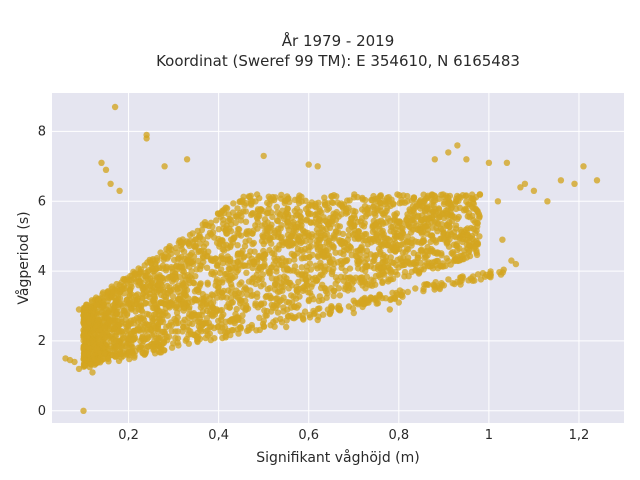 The width and height of the screenshot is (640, 480). Describe the element at coordinates (398, 435) in the screenshot. I see `x-tick-label: 0,8` at that location.